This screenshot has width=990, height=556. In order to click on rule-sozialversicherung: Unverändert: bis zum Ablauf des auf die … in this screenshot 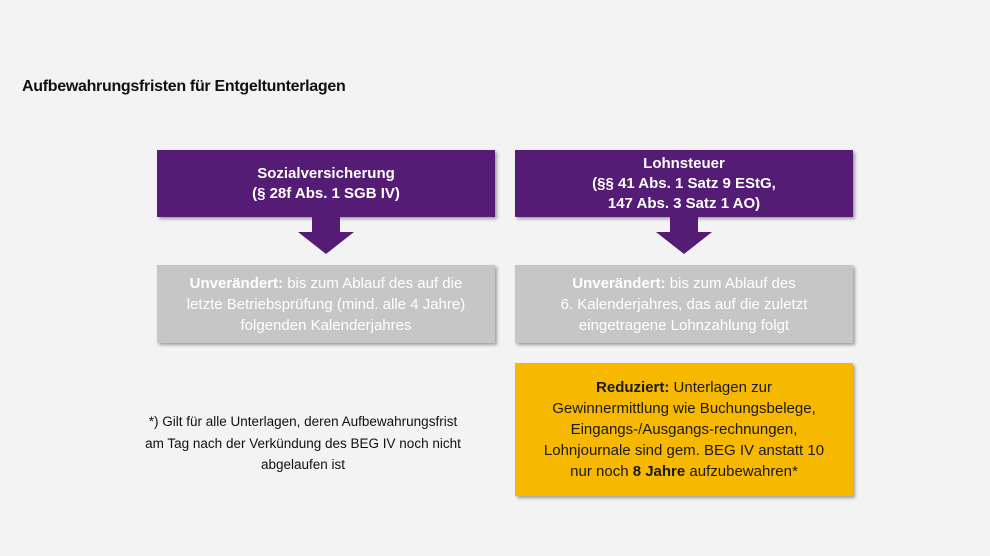, I will do `click(326, 304)`.